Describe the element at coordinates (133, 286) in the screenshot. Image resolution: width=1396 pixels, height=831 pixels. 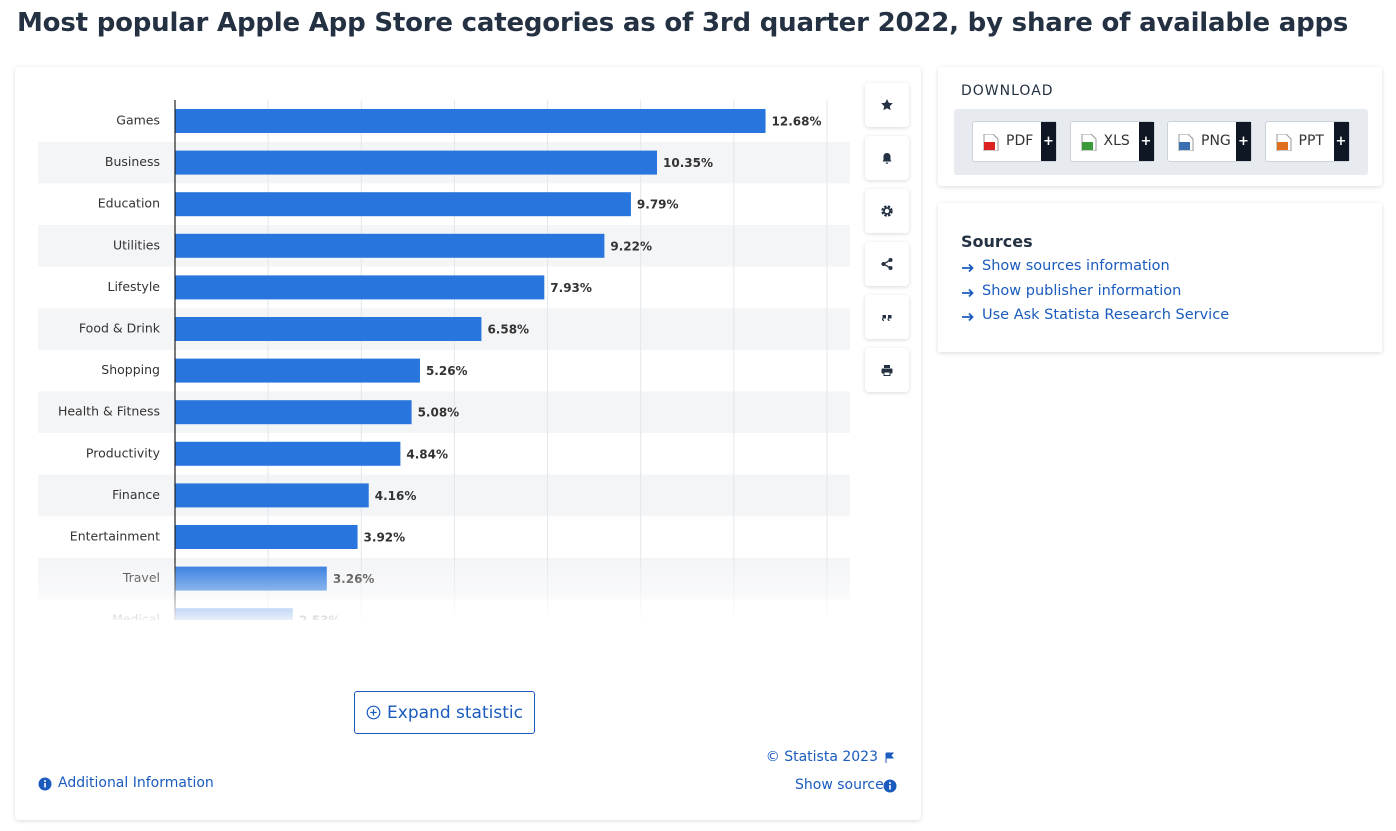
I see `y-tick-label: Lifestyle` at that location.